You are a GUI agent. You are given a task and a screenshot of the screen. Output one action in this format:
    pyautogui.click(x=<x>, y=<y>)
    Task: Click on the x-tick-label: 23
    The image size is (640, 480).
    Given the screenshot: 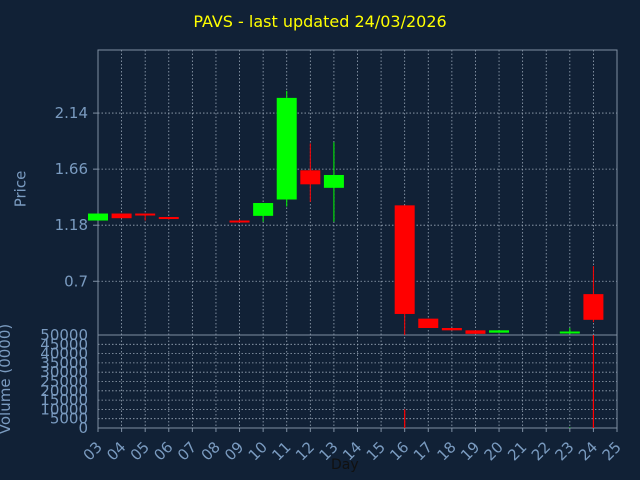 What is the action you would take?
    pyautogui.click(x=564, y=451)
    